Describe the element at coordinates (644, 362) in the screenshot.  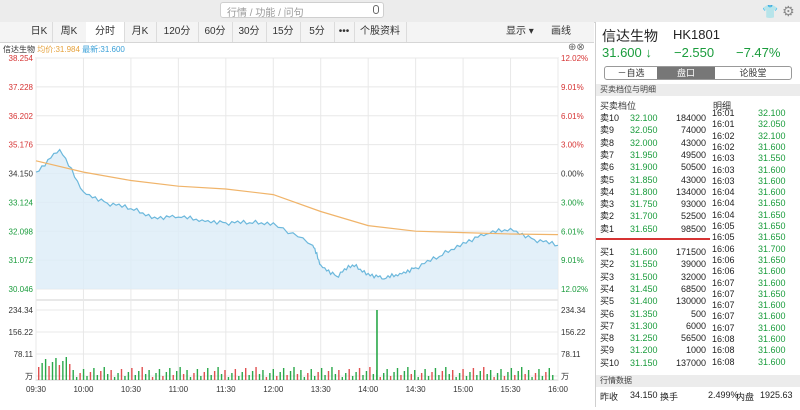
I see `level-price: 31.150` at that location.